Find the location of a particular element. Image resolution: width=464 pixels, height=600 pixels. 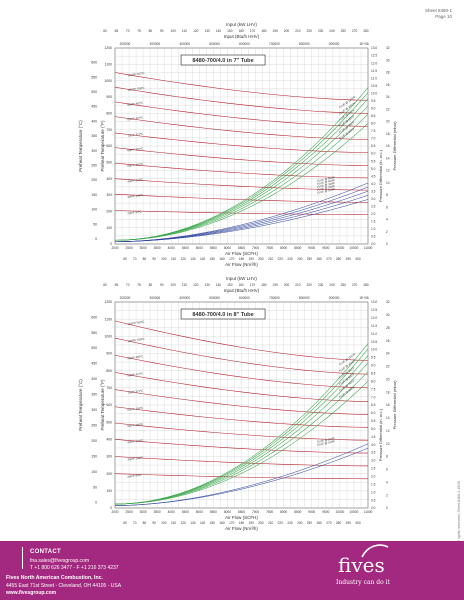

y-tick-inwc: 9.5 is located at coordinates (373, 358).